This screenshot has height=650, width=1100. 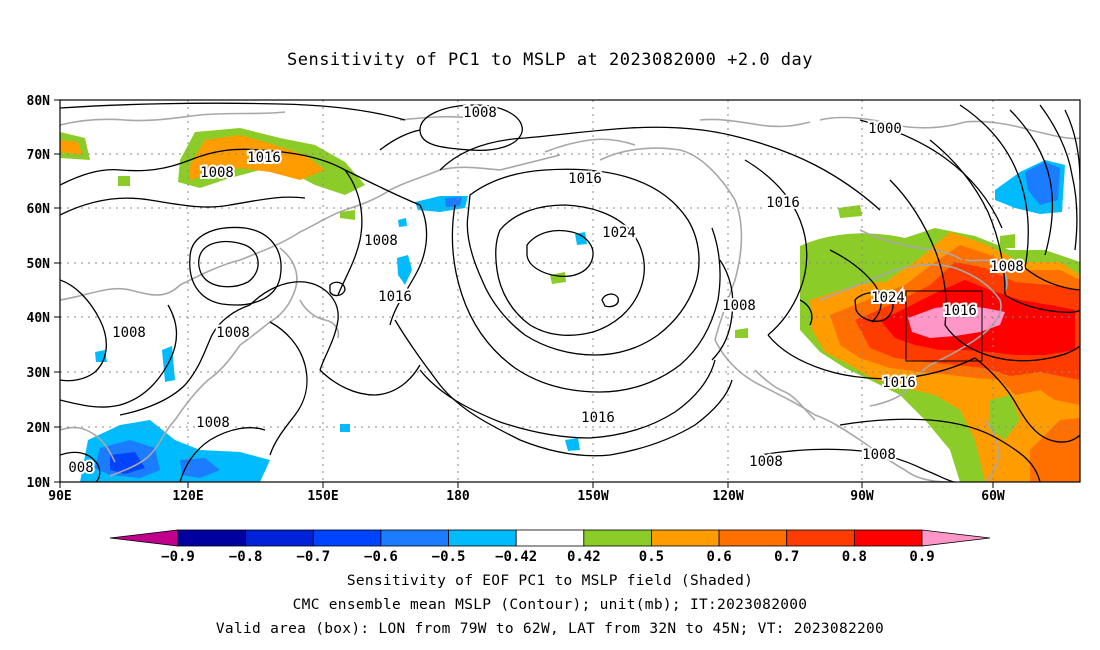 I want to click on colorbar-label: 0.42, so click(x=584, y=557).